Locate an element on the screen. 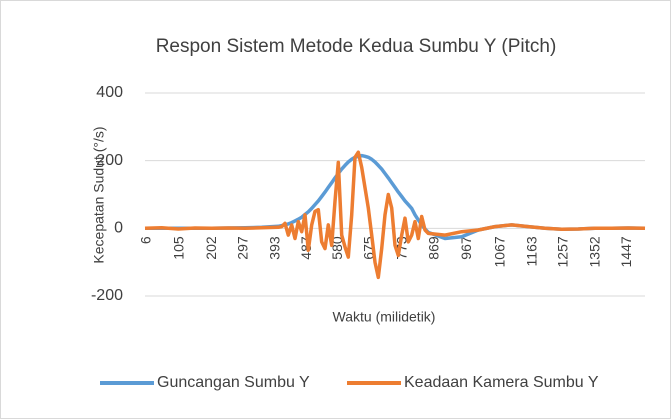 The width and height of the screenshot is (671, 419). y-tick-label: -200 is located at coordinates (107, 295).